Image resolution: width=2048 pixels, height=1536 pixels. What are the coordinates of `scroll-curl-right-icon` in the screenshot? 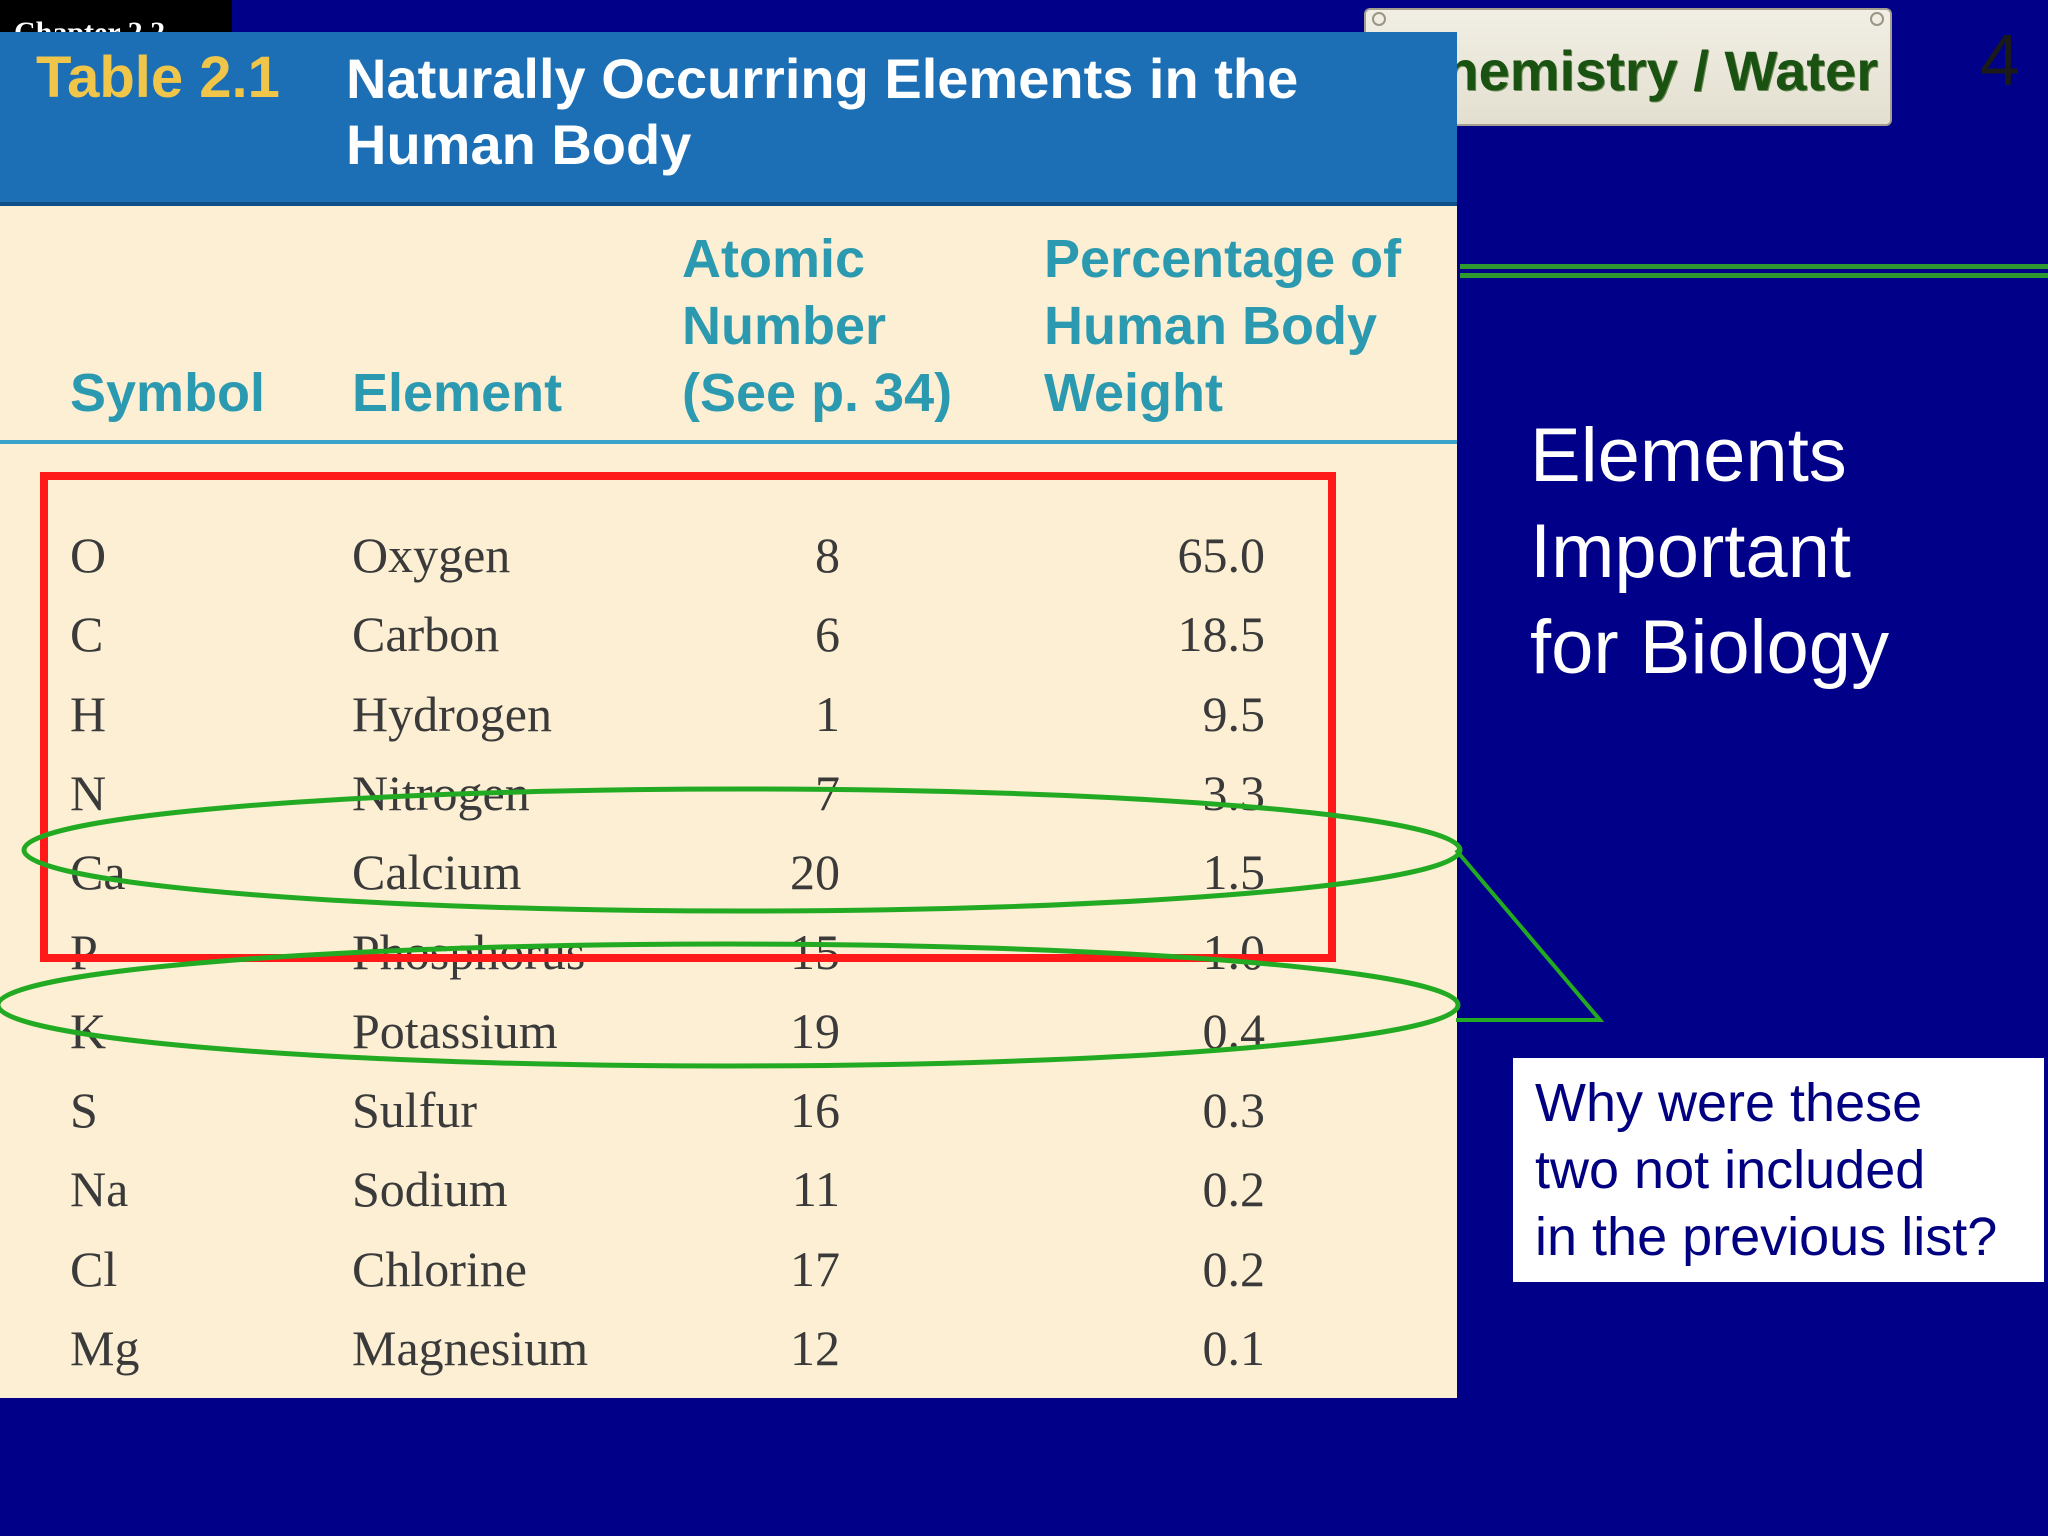 It's located at (1877, 19).